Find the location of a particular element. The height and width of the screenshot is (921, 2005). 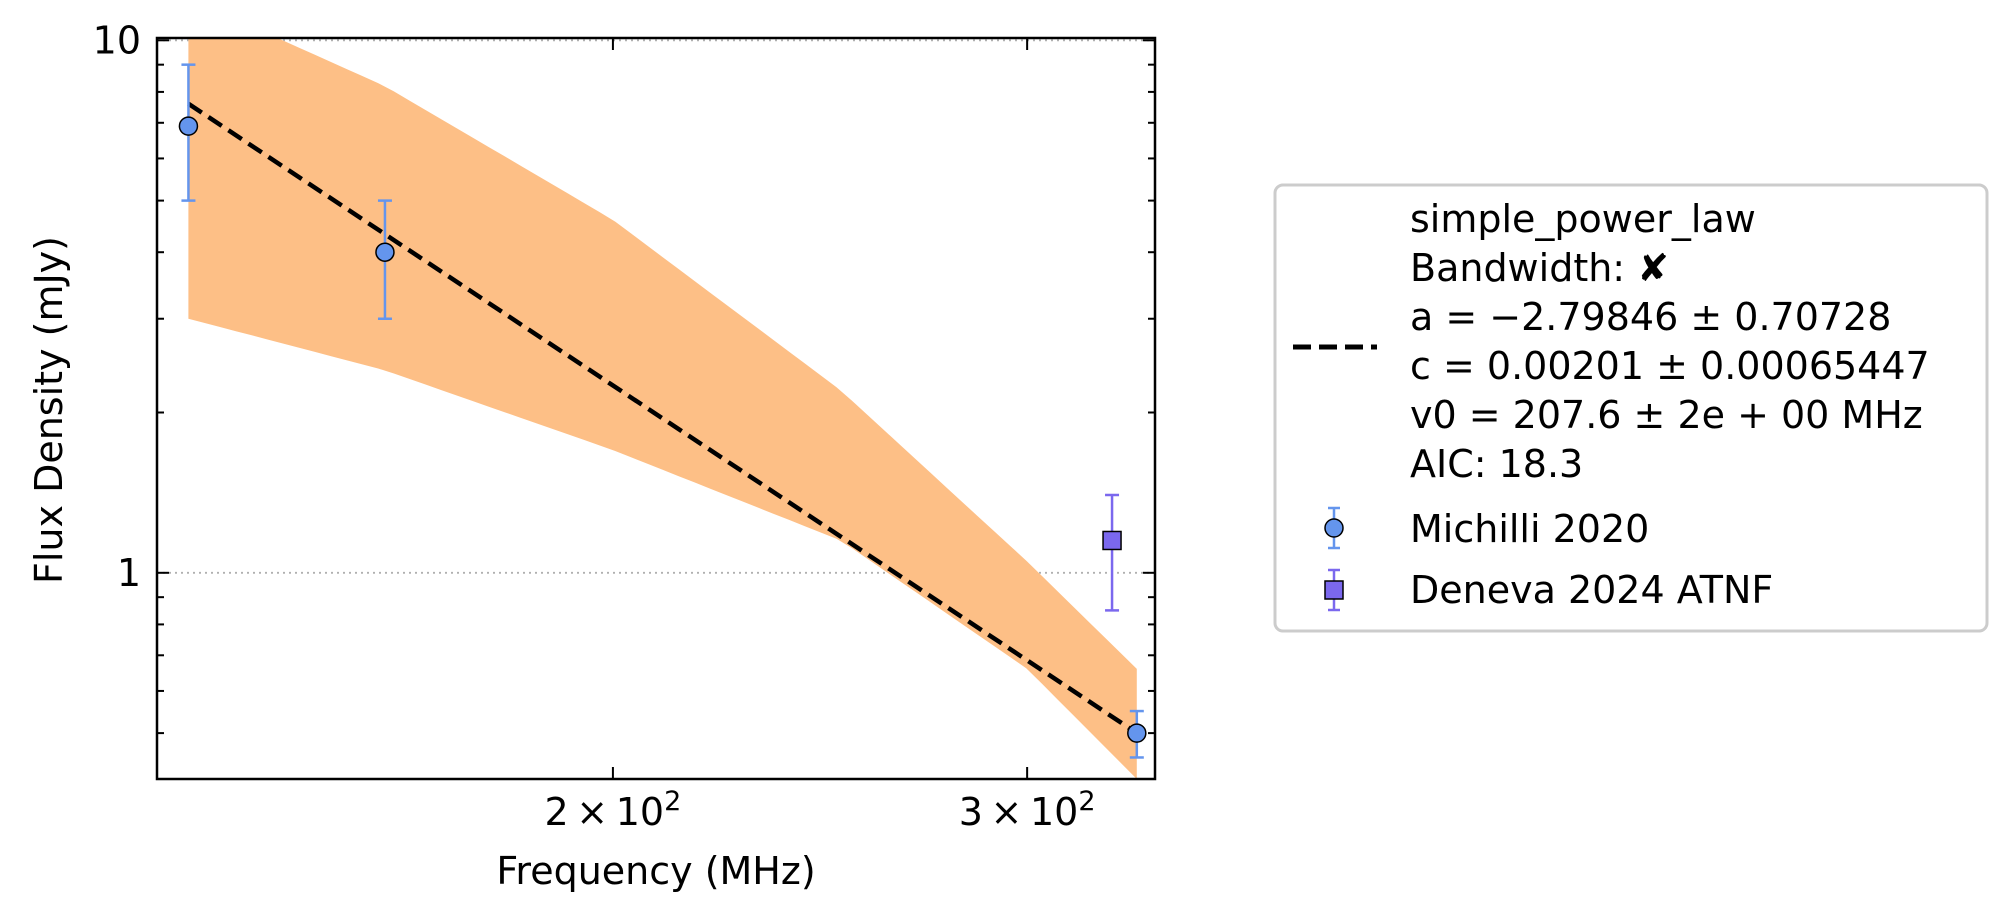

legend-fit-line-5: v0 = 207.6 ± 2e + 00 MHz is located at coordinates (1666, 415).